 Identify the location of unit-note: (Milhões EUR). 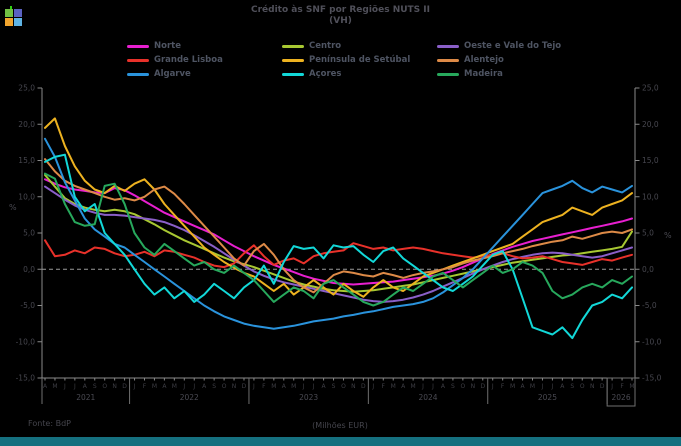
(340, 425).